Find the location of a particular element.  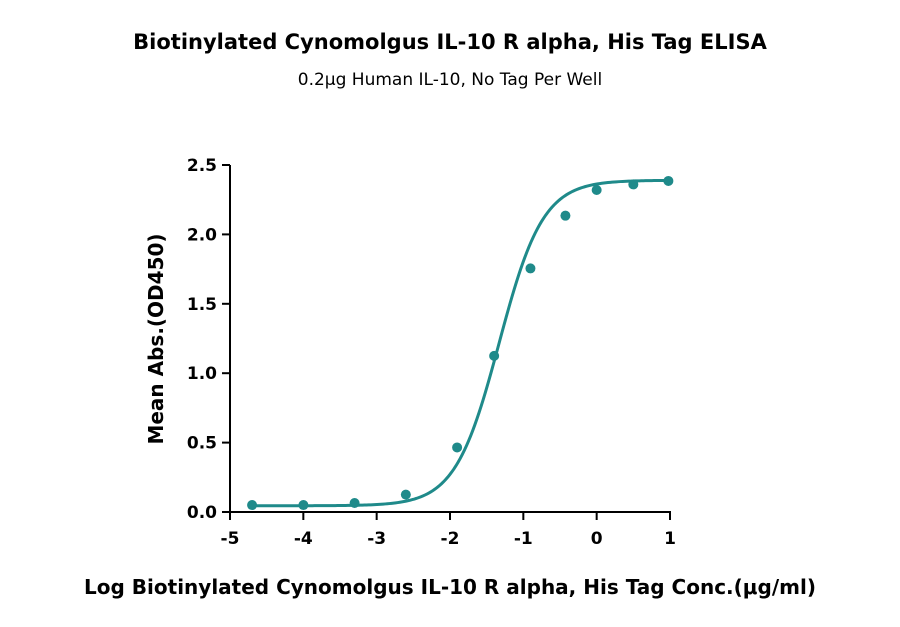

x-tick-label: -4 is located at coordinates (303, 539).